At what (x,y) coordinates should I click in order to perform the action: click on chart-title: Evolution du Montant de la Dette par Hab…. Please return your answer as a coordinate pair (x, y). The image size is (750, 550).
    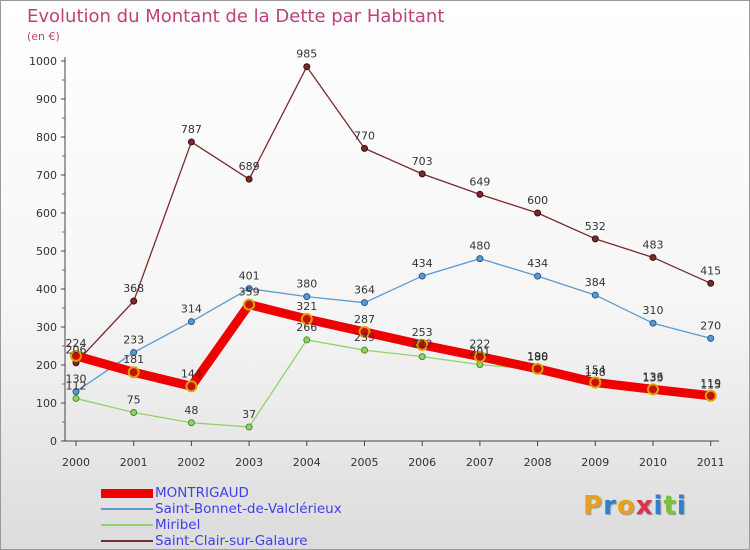
    Looking at the image, I should click on (236, 16).